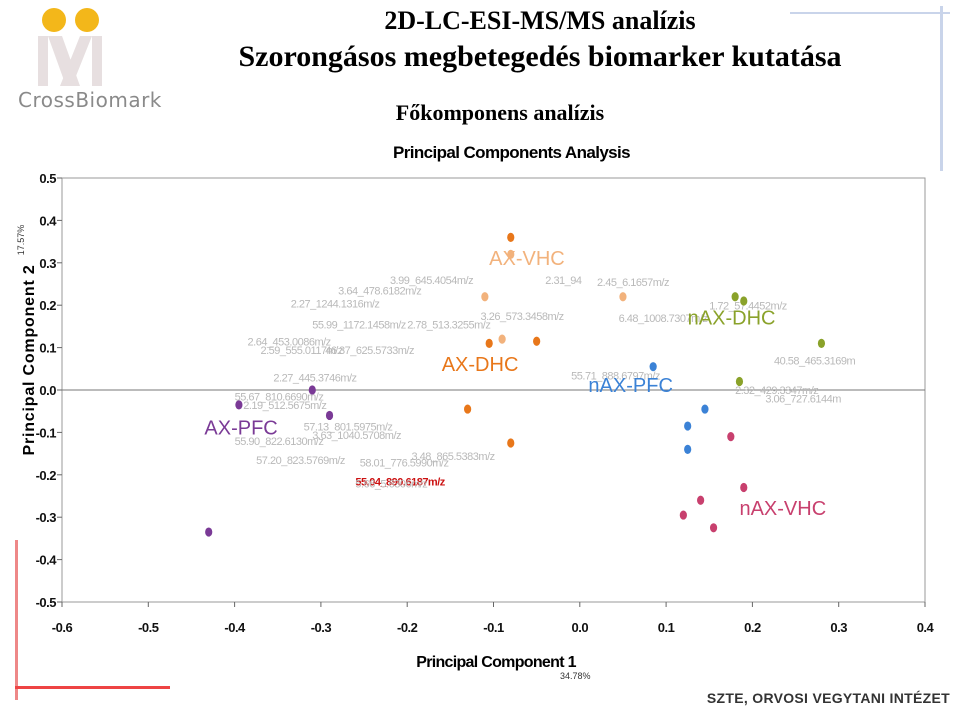 The height and width of the screenshot is (710, 960). I want to click on x-tick-label: 0.4, so click(926, 627).